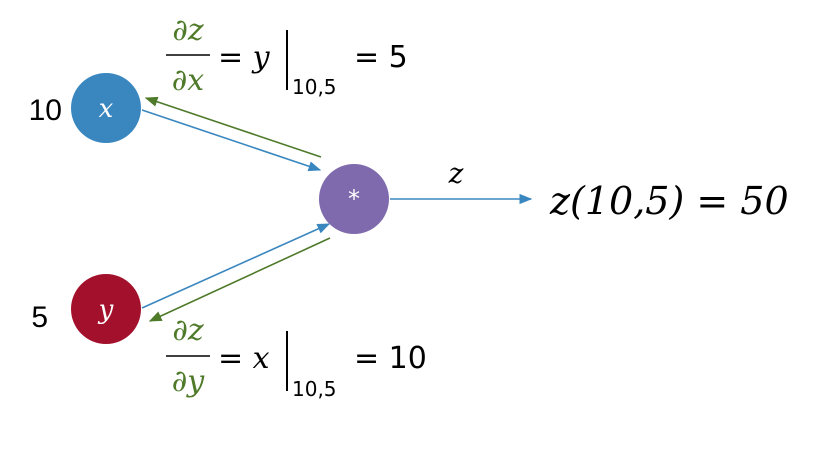 This screenshot has width=815, height=461. I want to click on gradient-dz-dy: ∂z ∂y = x 10,5 = 10, so click(296, 357).